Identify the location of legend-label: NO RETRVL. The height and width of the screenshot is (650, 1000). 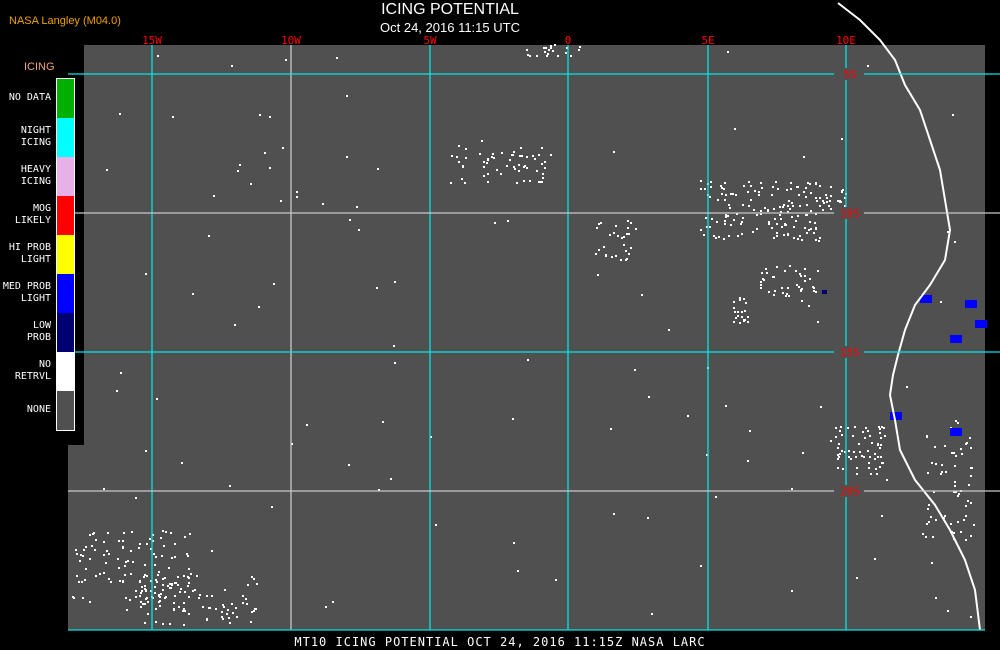
(32, 370).